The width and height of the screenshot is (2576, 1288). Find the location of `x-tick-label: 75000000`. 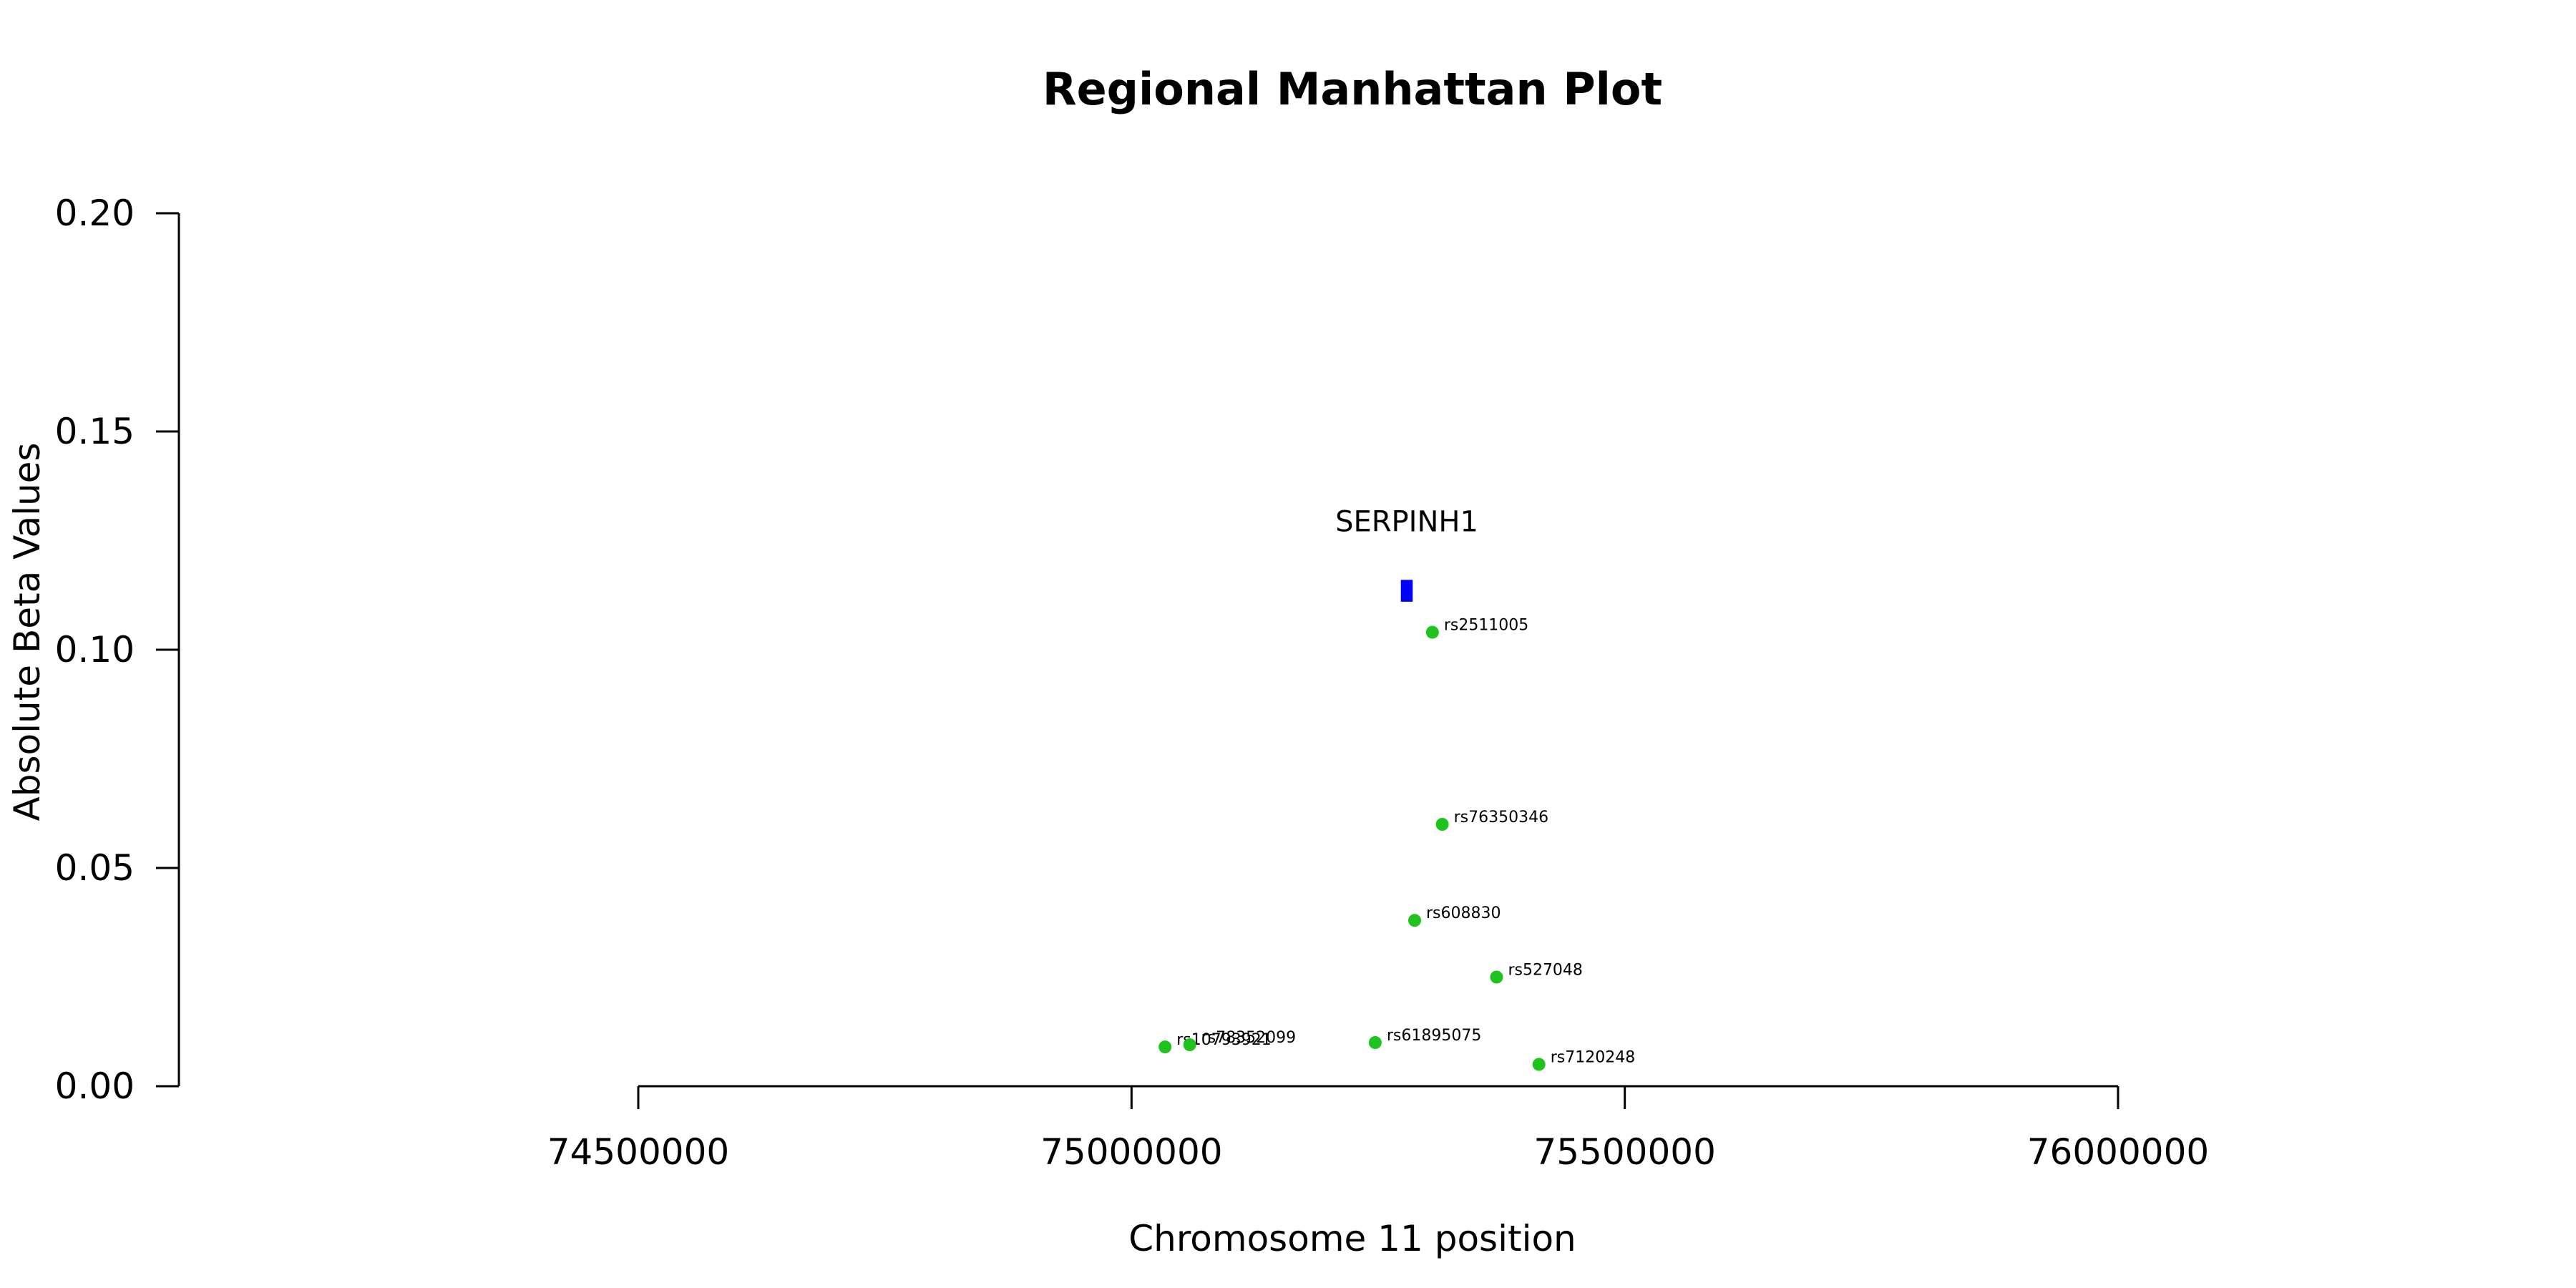

x-tick-label: 75000000 is located at coordinates (1131, 1152).